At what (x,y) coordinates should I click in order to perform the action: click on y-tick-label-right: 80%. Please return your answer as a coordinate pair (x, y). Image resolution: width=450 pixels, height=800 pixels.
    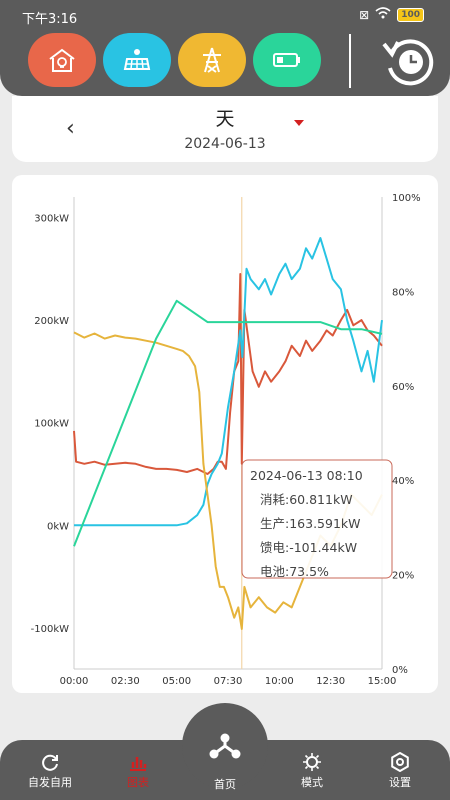
    Looking at the image, I should click on (403, 292).